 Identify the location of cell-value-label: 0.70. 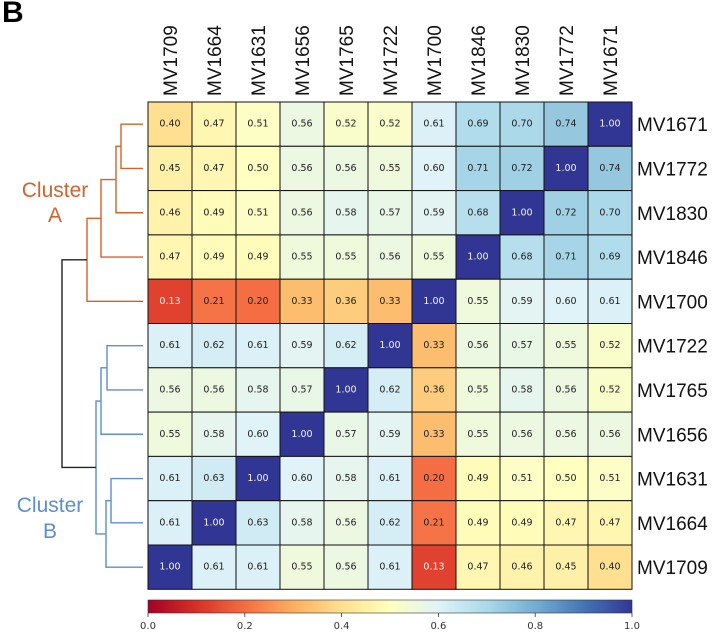
(609, 212).